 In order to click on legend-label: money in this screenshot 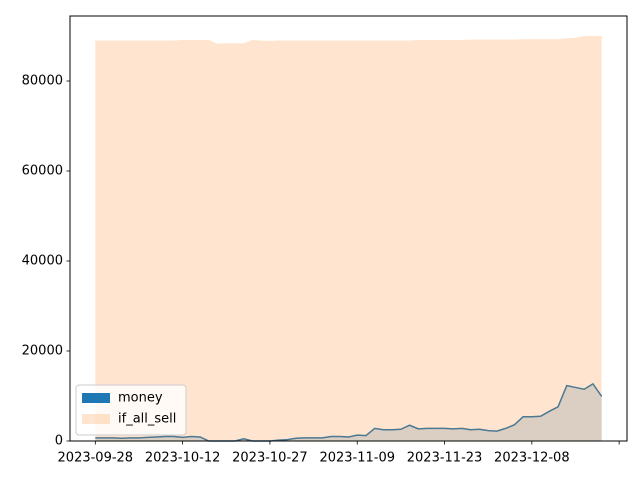, I will do `click(140, 398)`.